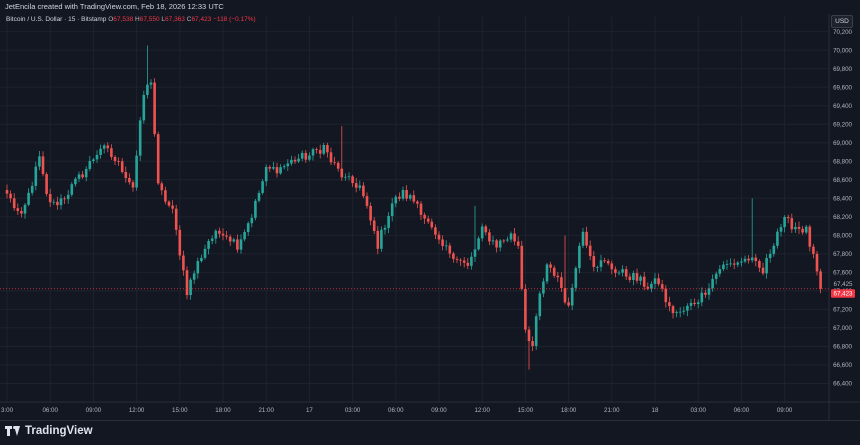  What do you see at coordinates (223, 410) in the screenshot?
I see `x-tick-label: 18:00` at bounding box center [223, 410].